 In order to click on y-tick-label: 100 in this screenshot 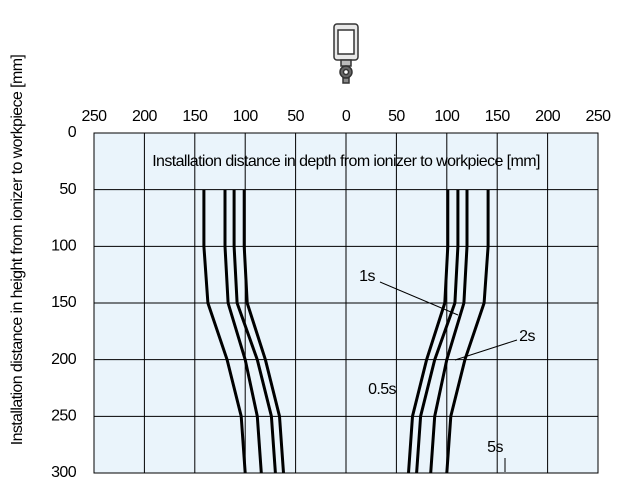, I will do `click(64, 246)`.